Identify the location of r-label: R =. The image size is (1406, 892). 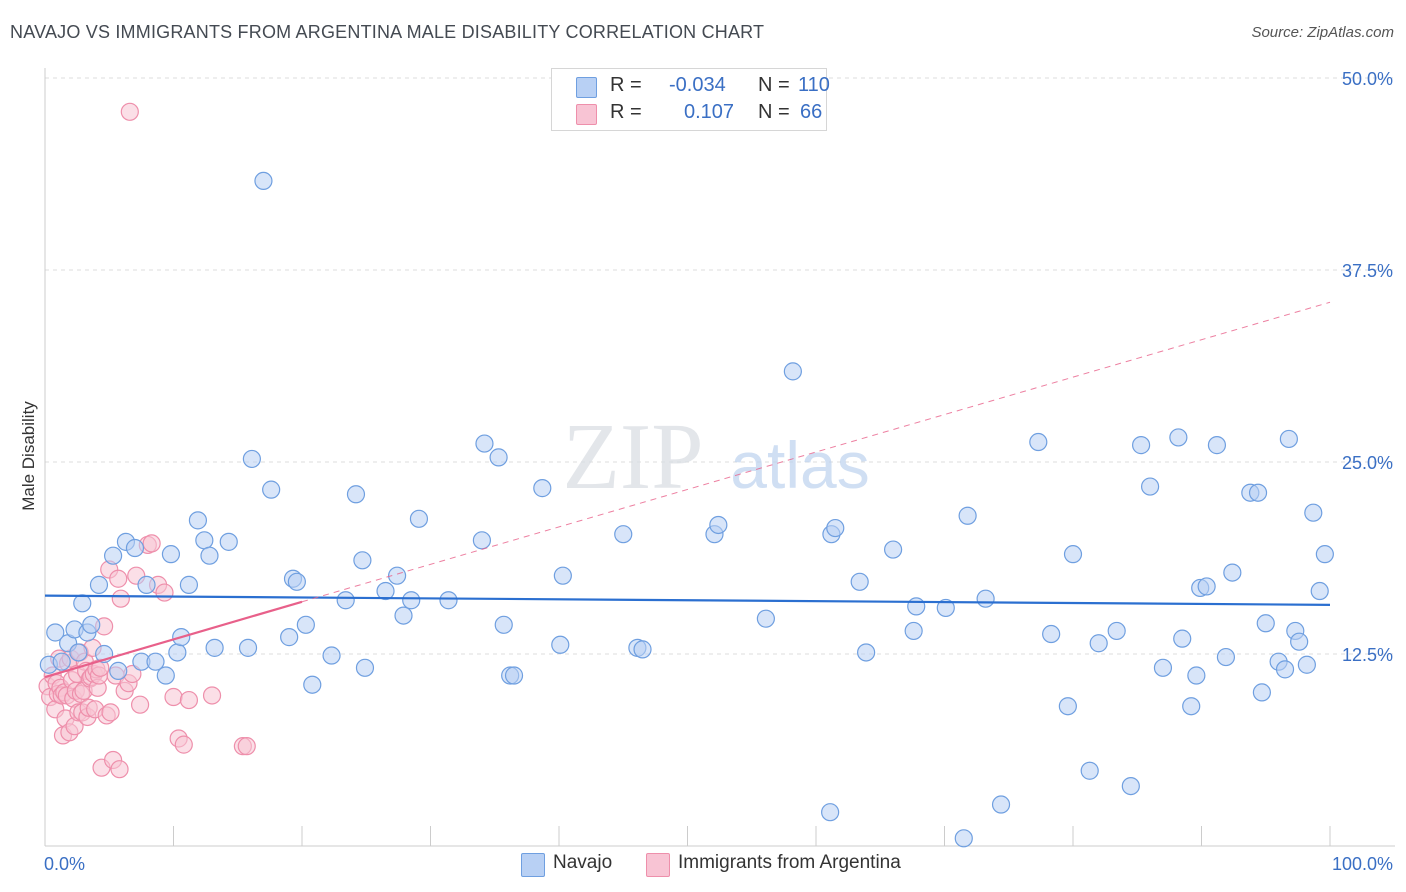
(626, 85).